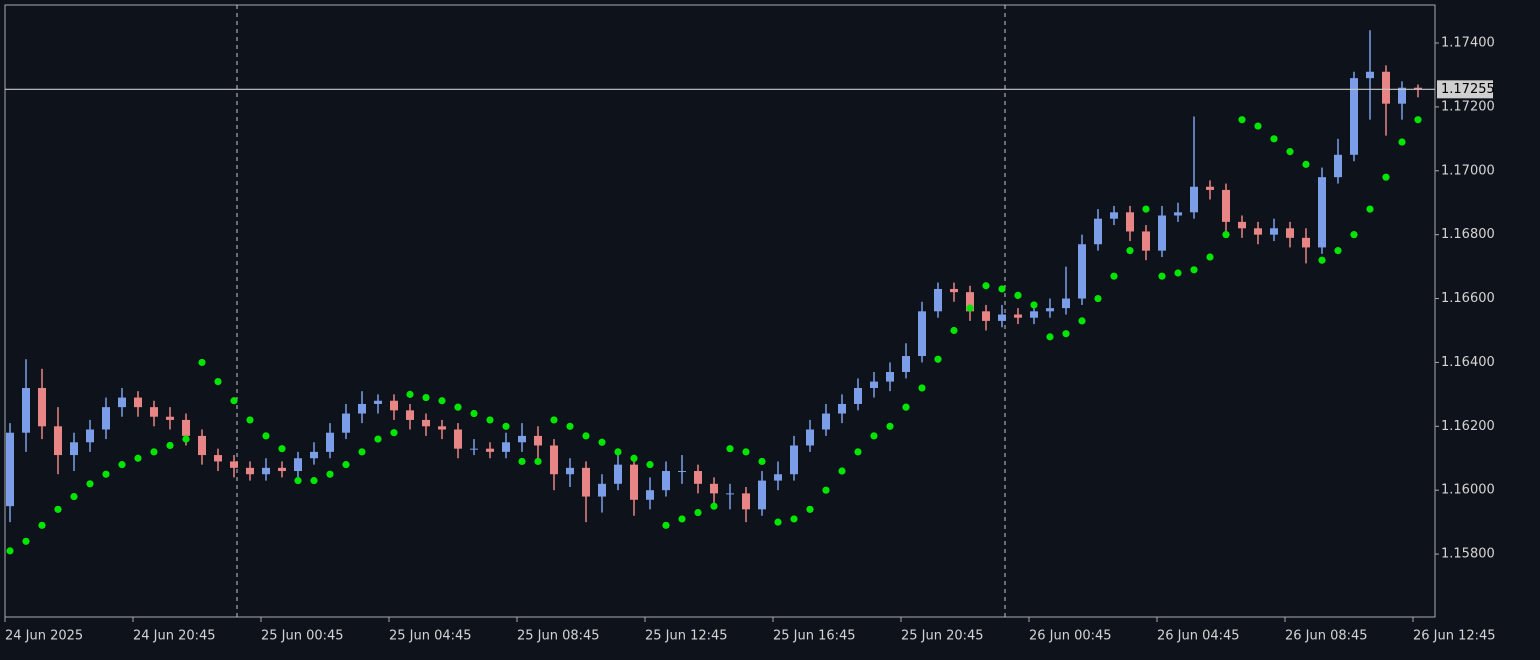 This screenshot has height=660, width=1540. I want to click on x-tick-label: 25 Jun 20:45, so click(942, 636).